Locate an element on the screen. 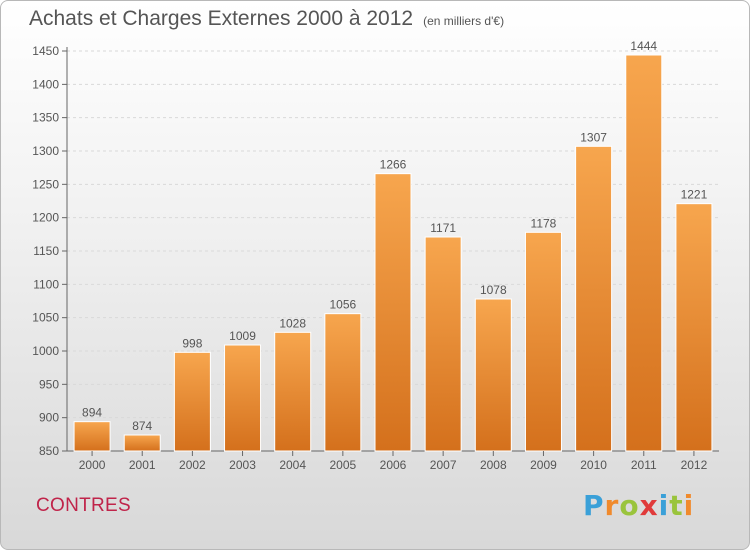  x-tick-label: 2006 is located at coordinates (393, 465).